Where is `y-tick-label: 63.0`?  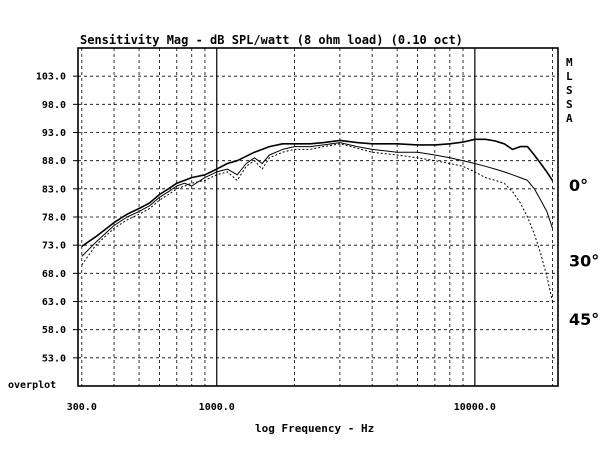
y-tick-label: 63.0 is located at coordinates (54, 302).